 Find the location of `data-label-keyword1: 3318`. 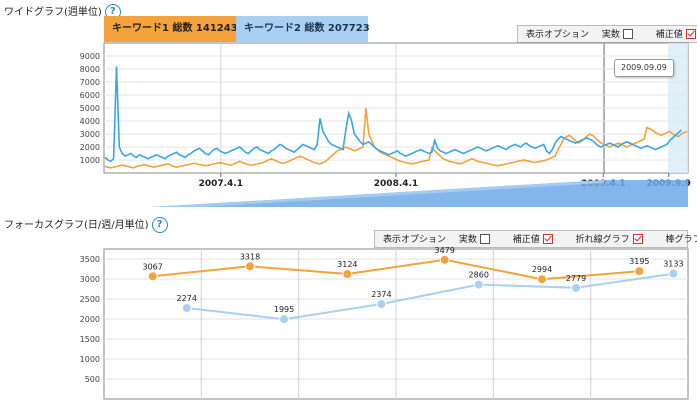

data-label-keyword1: 3318 is located at coordinates (250, 256).